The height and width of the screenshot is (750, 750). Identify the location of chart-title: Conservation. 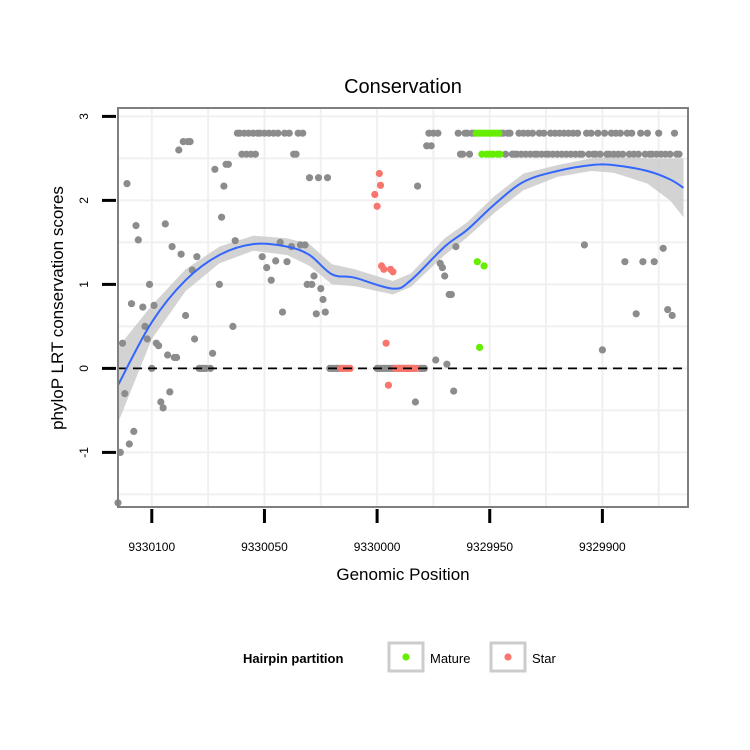
(403, 87).